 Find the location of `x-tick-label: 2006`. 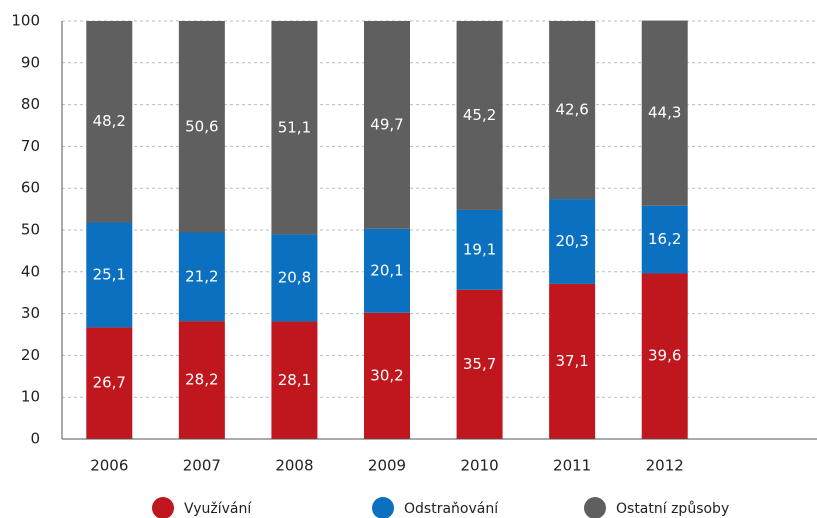

x-tick-label: 2006 is located at coordinates (109, 466).